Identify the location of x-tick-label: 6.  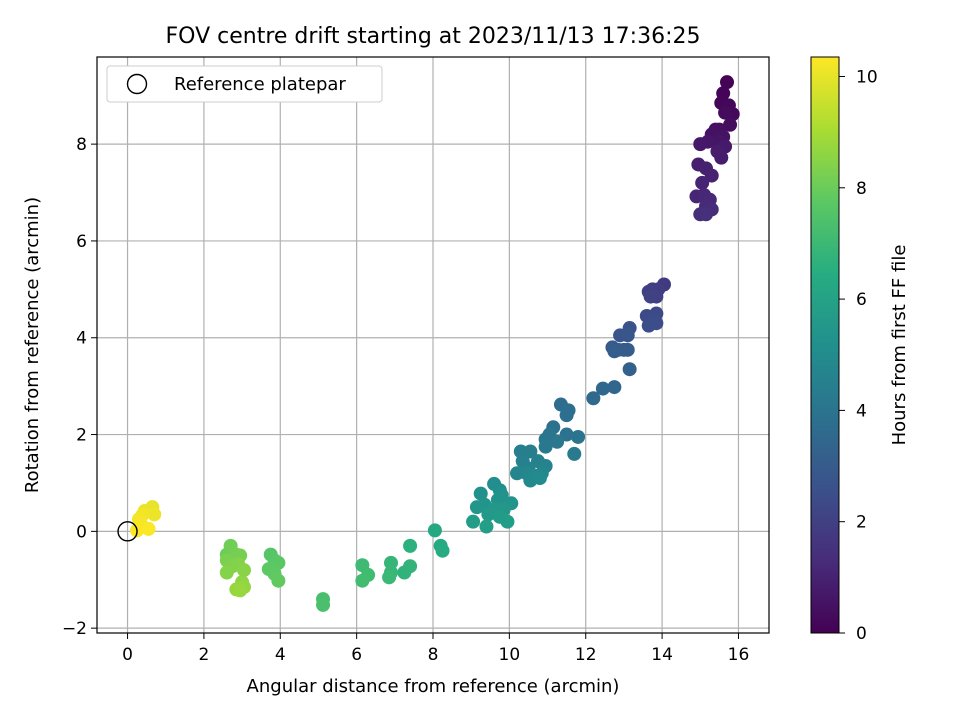
(356, 655).